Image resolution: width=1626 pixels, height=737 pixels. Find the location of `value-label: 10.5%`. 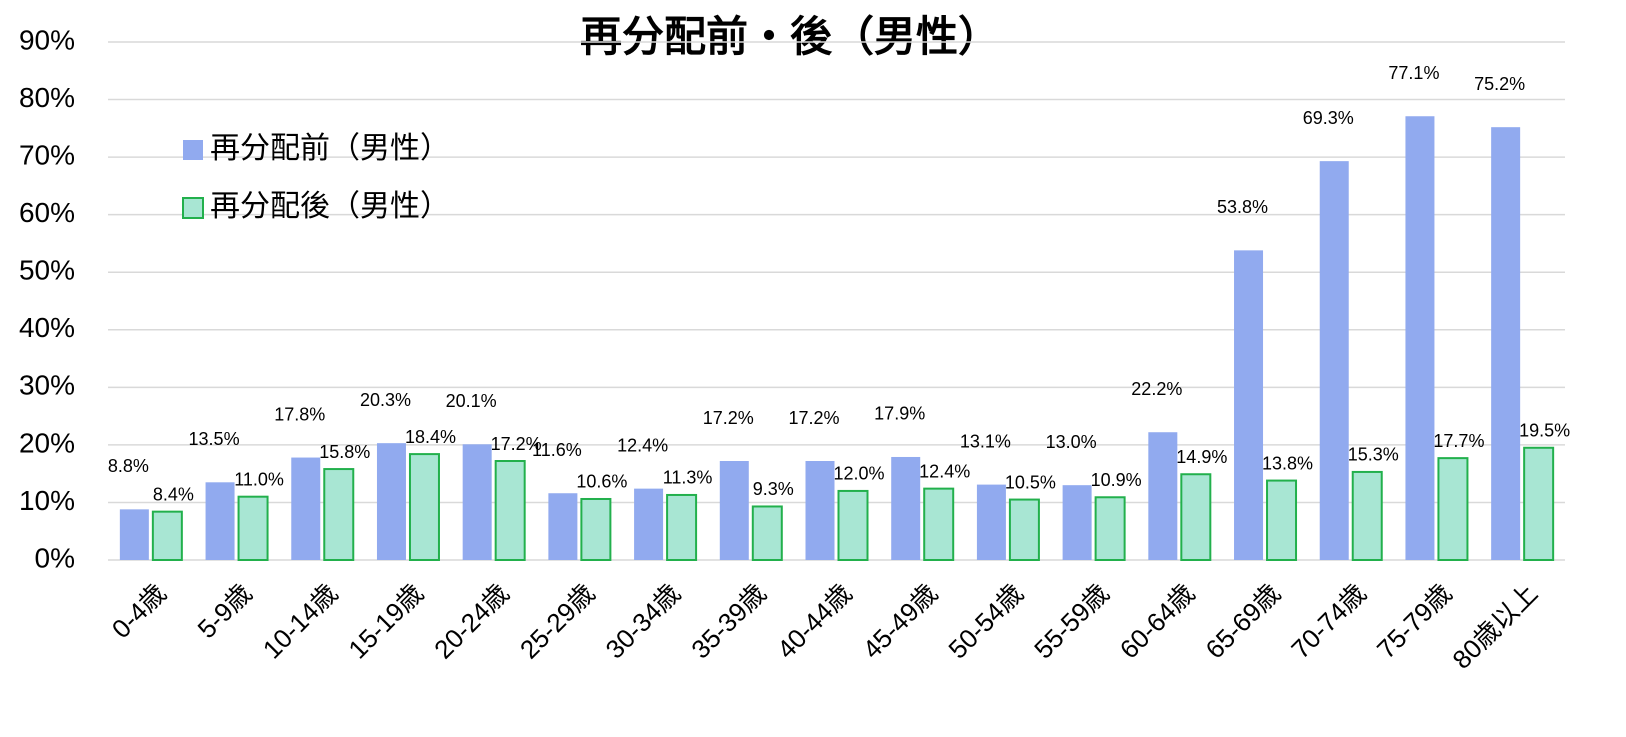

value-label: 10.5% is located at coordinates (1030, 482).